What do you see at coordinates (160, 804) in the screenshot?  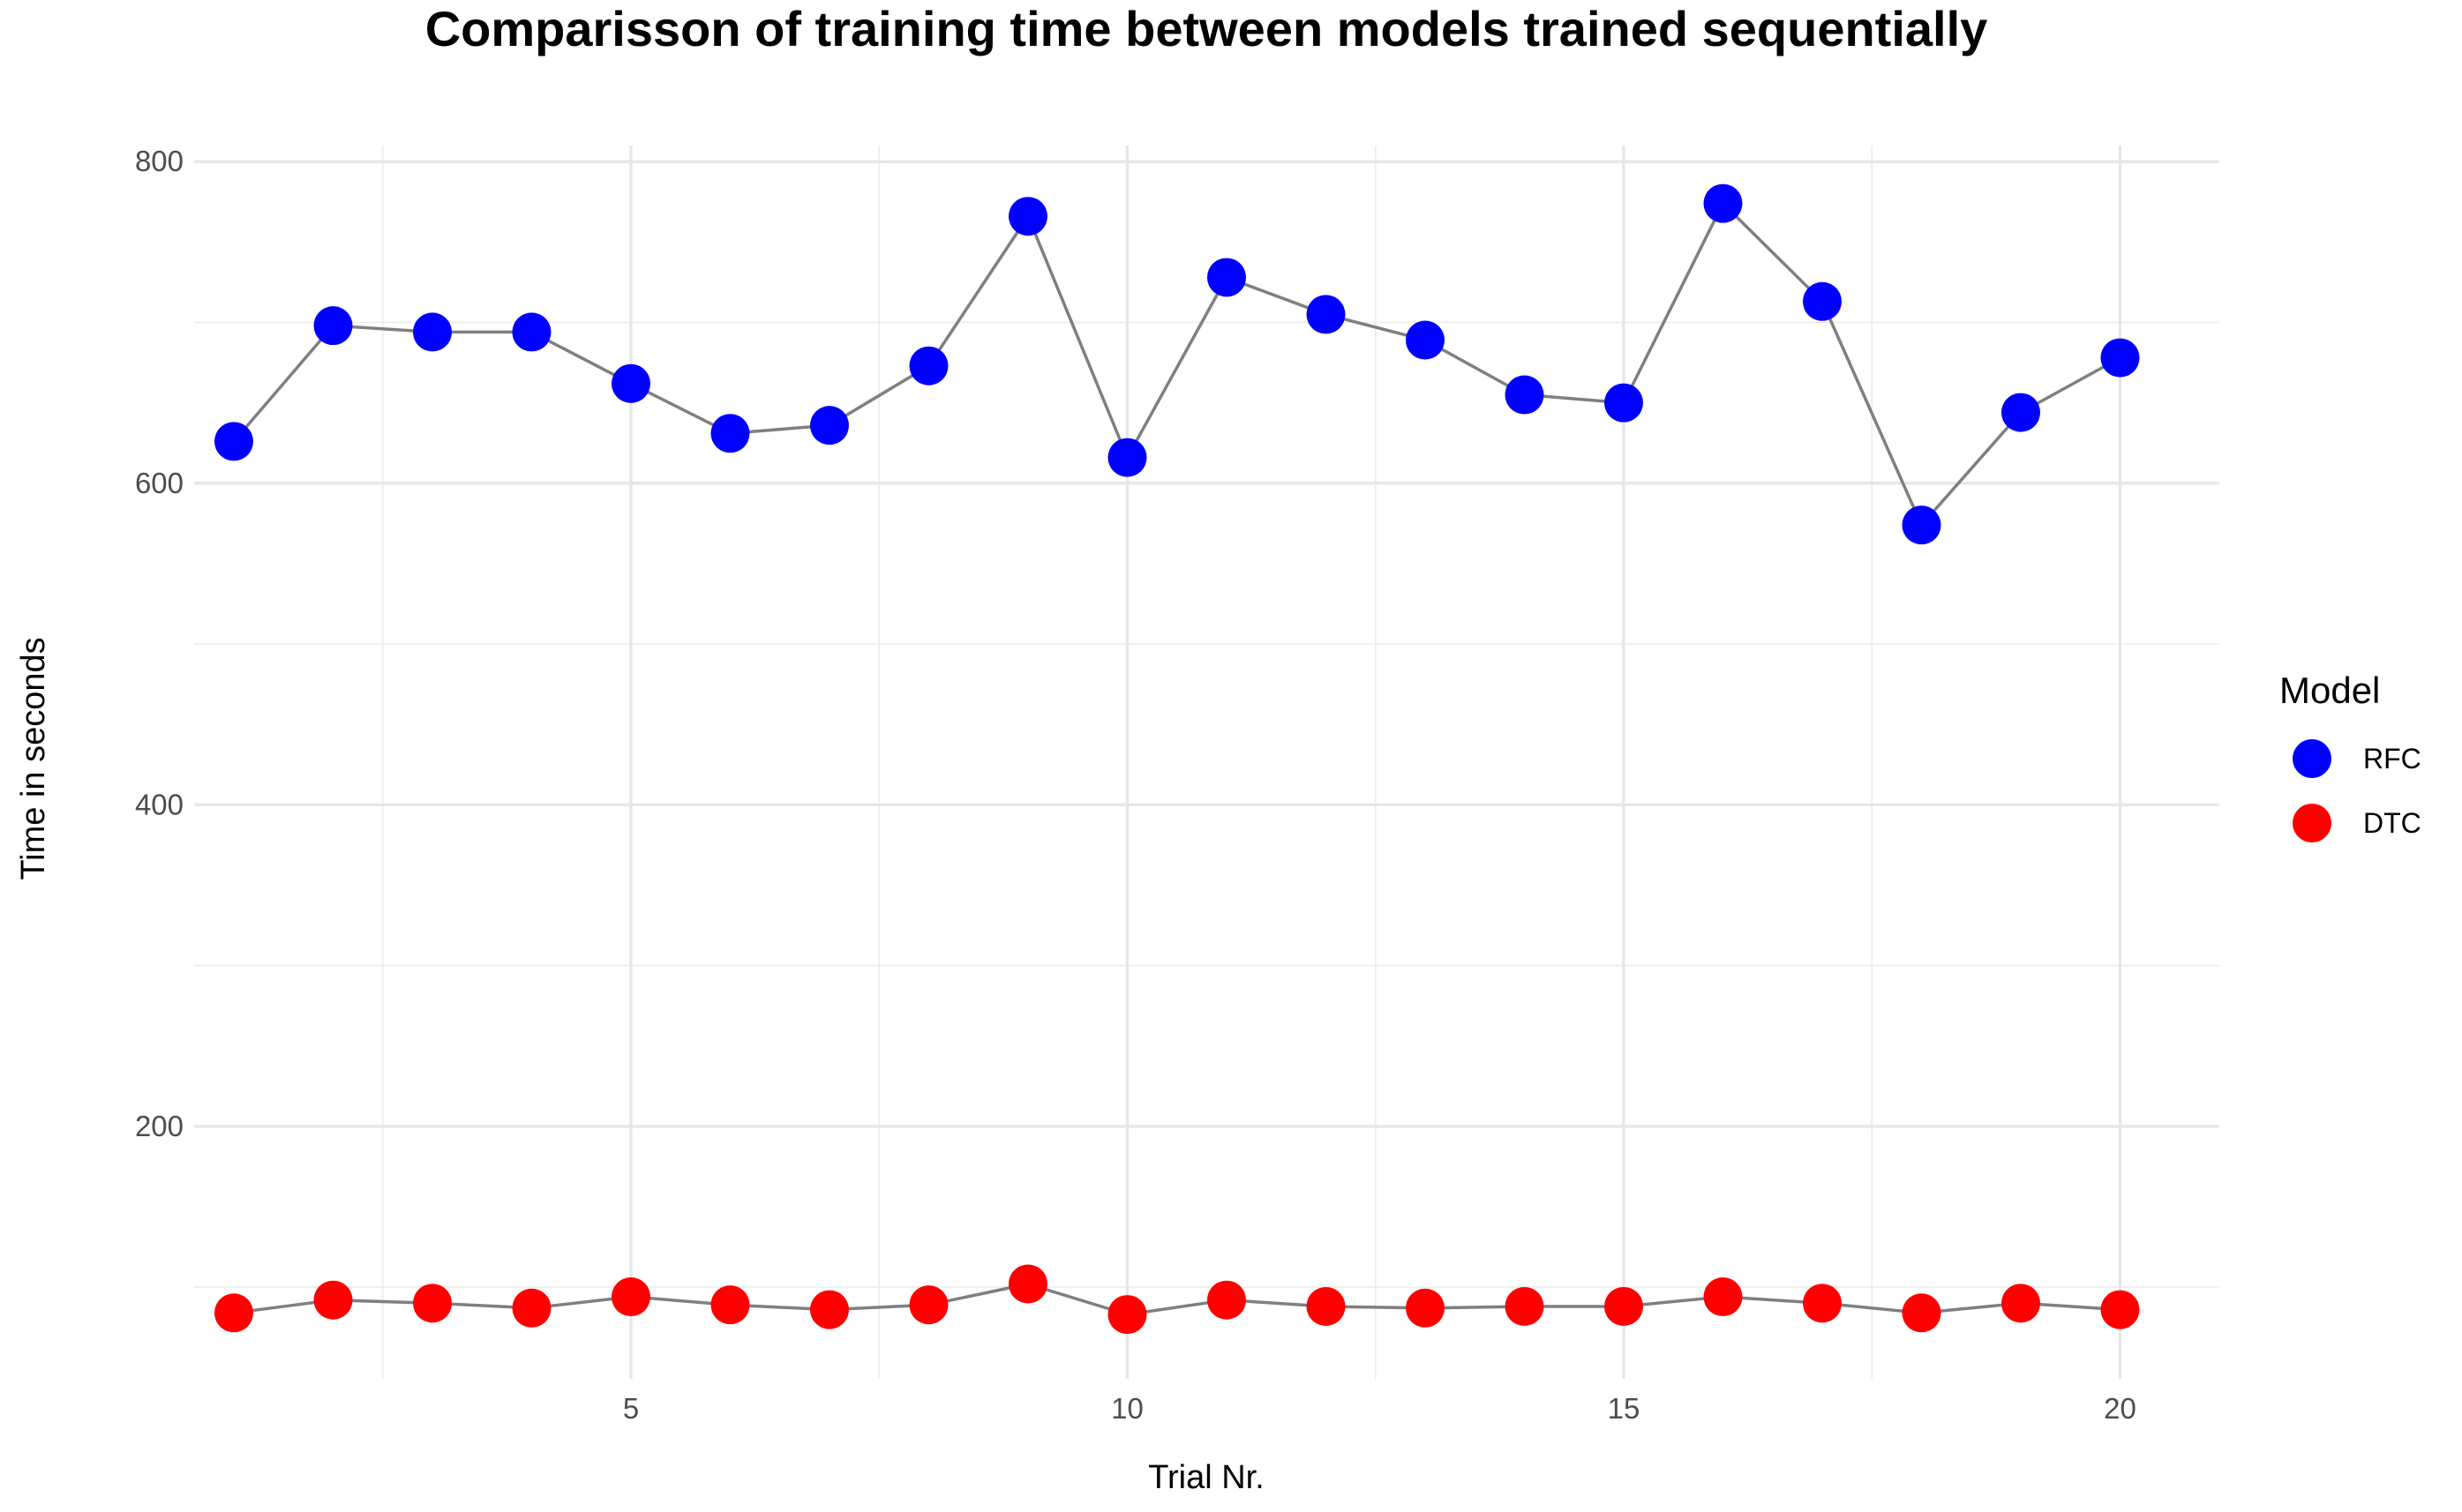 I see `y-tick-label: 400` at bounding box center [160, 804].